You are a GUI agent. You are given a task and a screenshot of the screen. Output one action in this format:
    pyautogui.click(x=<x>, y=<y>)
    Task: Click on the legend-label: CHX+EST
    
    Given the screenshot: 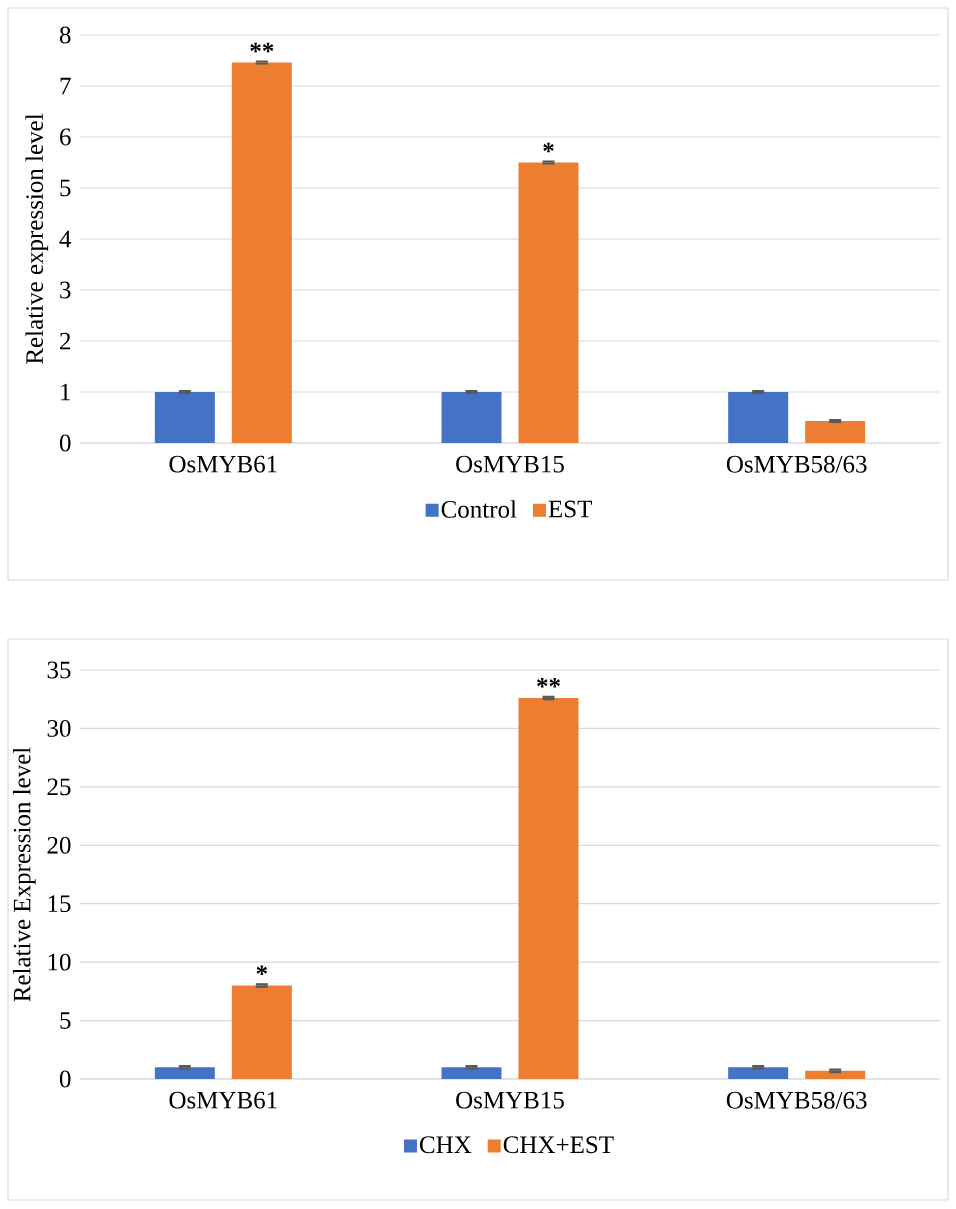 What is the action you would take?
    pyautogui.click(x=558, y=1145)
    